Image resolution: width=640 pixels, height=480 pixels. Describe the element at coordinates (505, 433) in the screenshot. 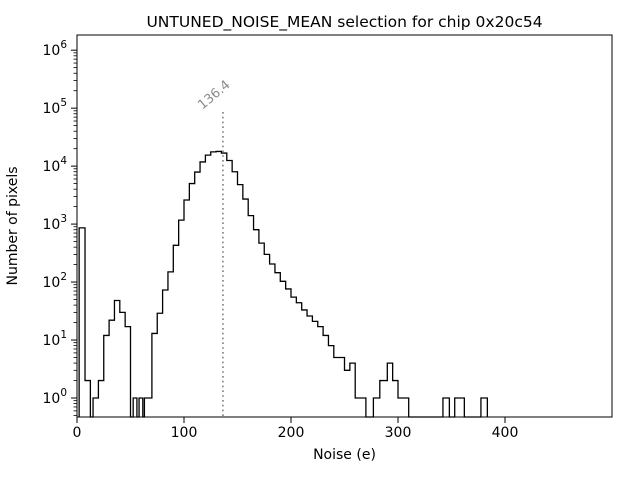

I see `x-tick-label: 400` at that location.